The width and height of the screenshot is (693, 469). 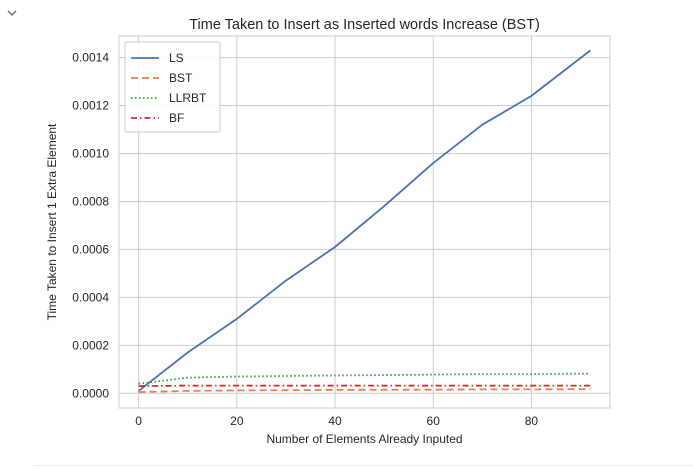 I want to click on y-tick-label: 0.0010, so click(x=90, y=153).